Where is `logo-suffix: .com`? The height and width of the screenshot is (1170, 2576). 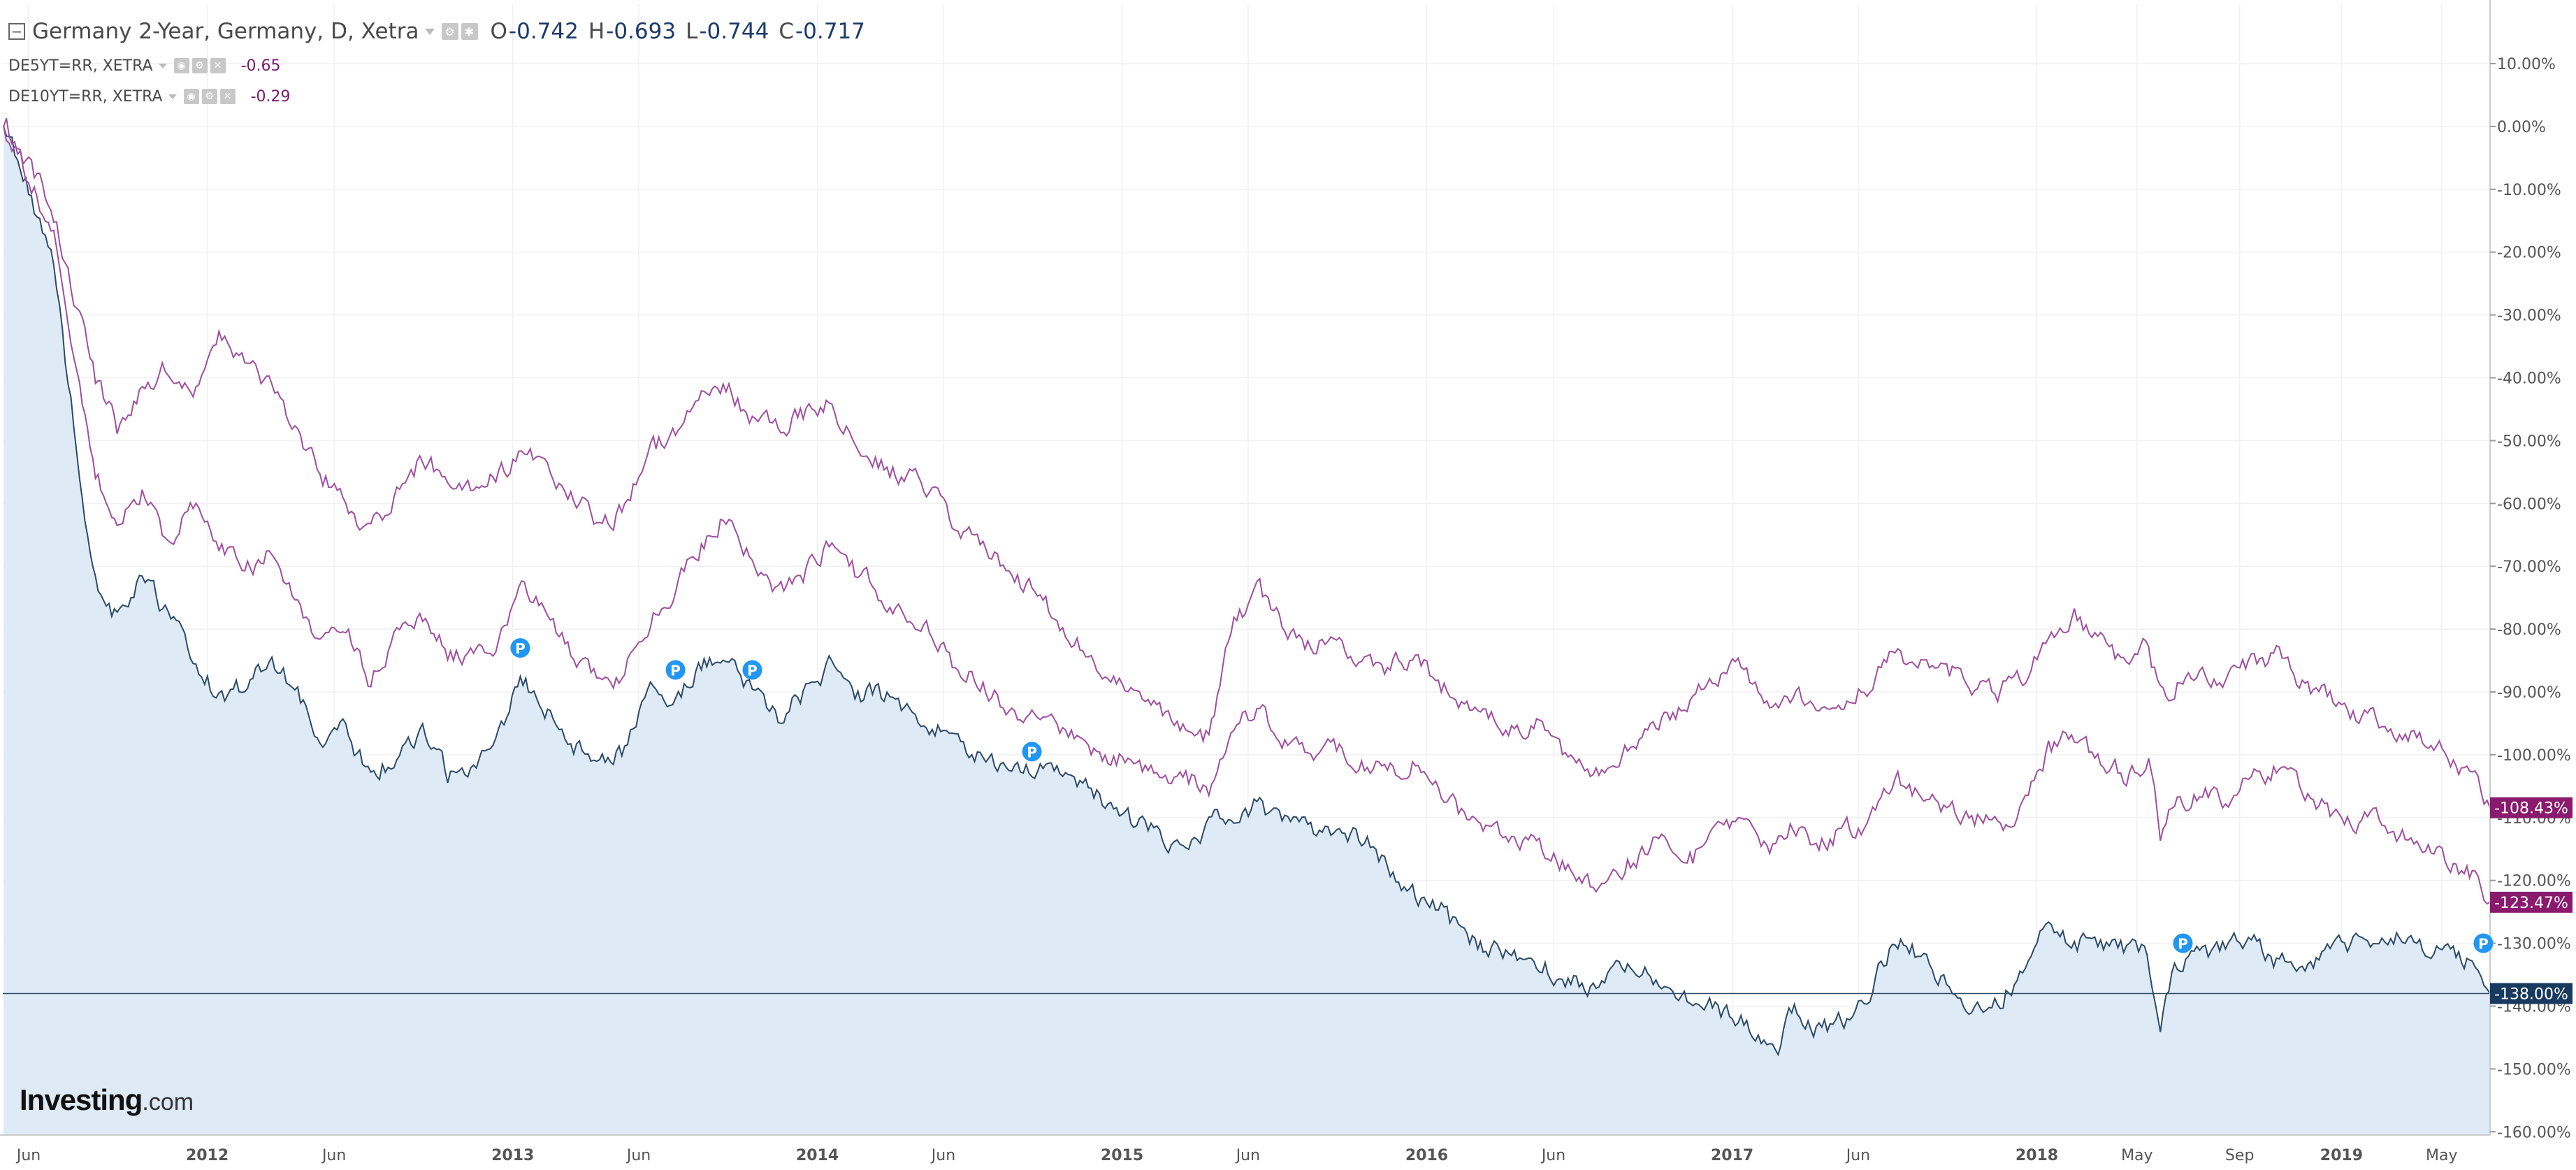 logo-suffix: .com is located at coordinates (168, 1102).